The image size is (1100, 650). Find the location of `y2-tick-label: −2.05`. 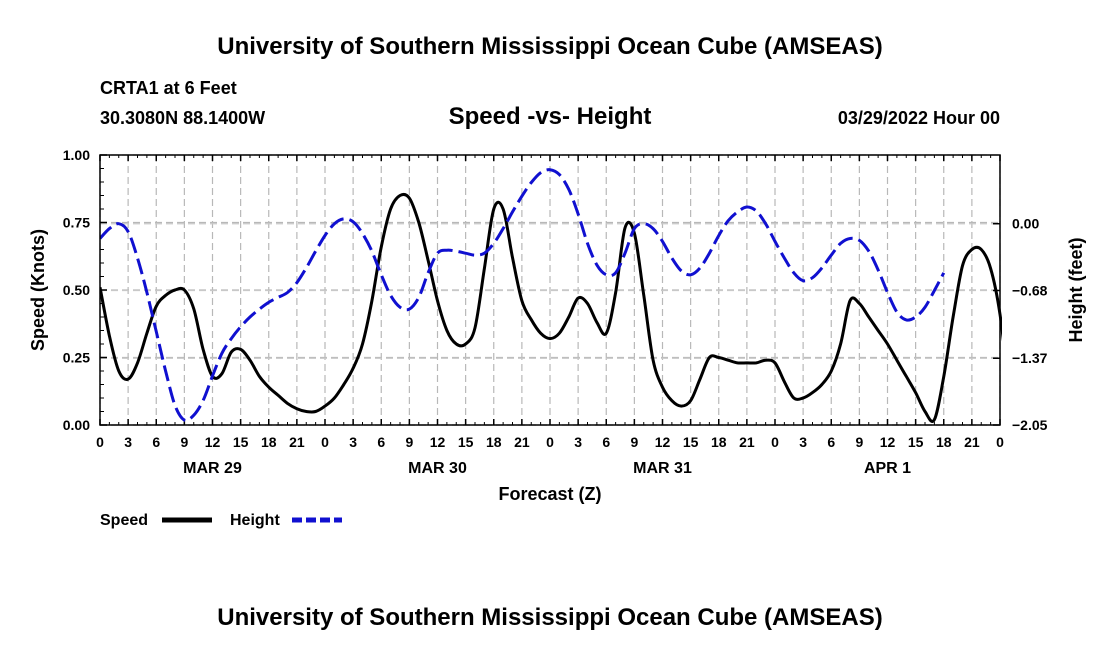

y2-tick-label: −2.05 is located at coordinates (1030, 425).